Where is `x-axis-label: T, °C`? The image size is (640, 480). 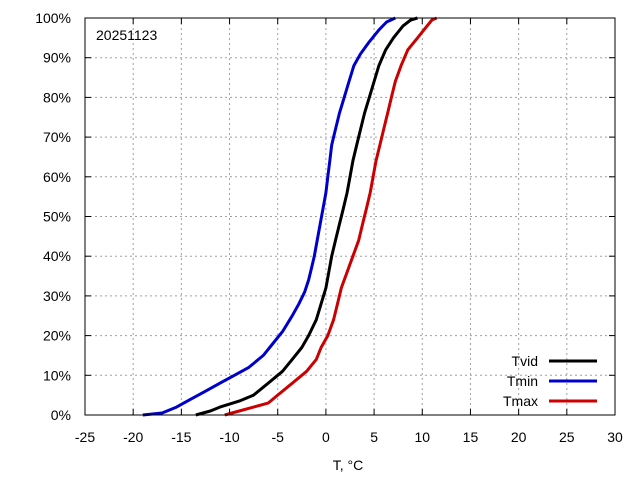
x-axis-label: T, °C is located at coordinates (348, 465).